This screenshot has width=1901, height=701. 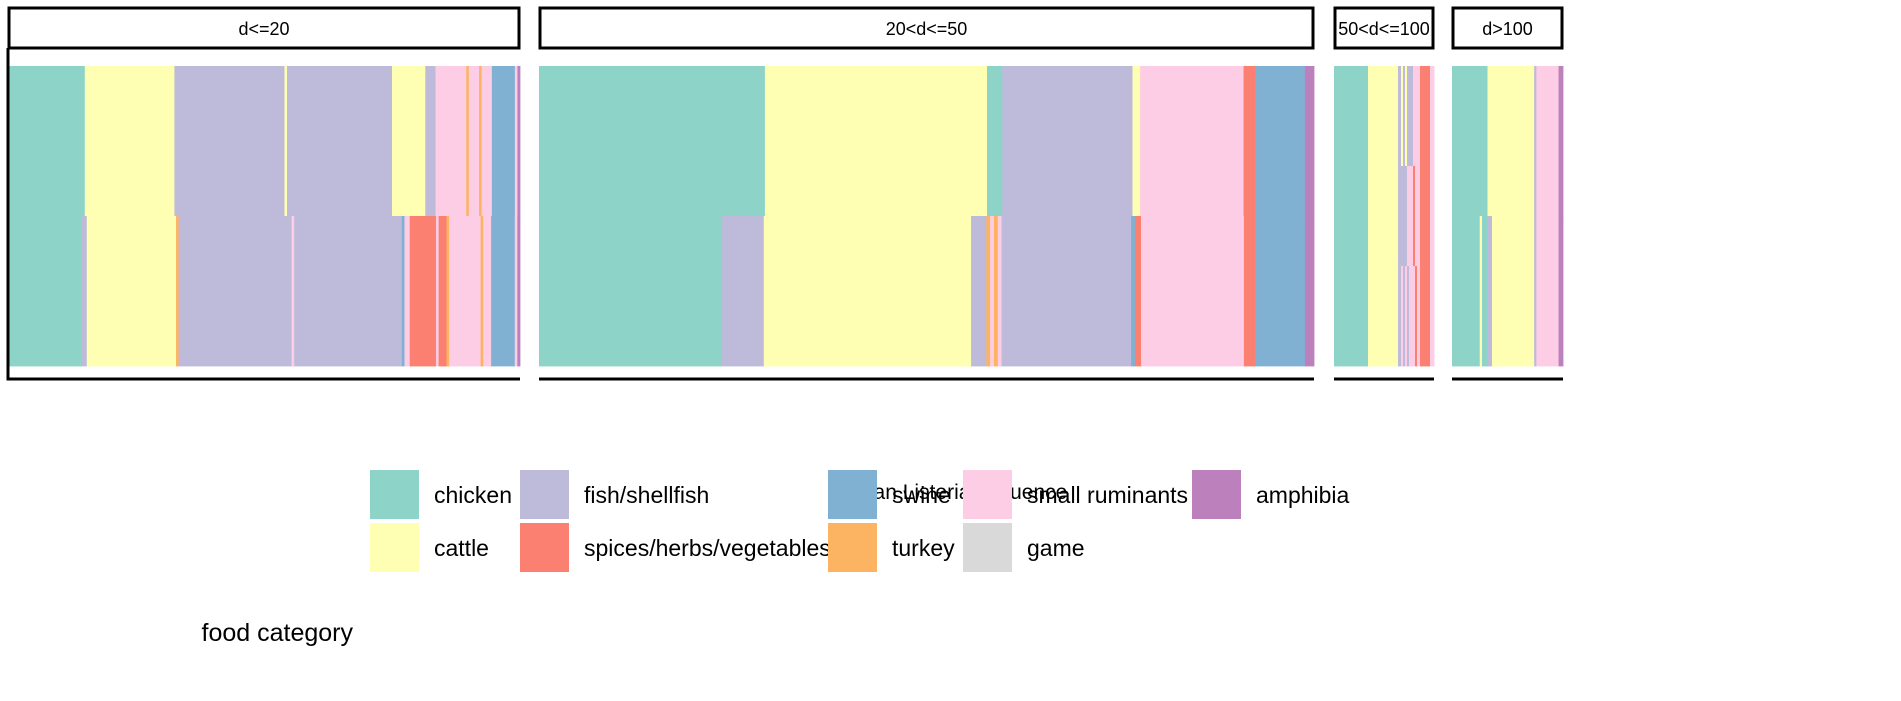 What do you see at coordinates (889, 494) in the screenshot?
I see `legend-item: swine` at bounding box center [889, 494].